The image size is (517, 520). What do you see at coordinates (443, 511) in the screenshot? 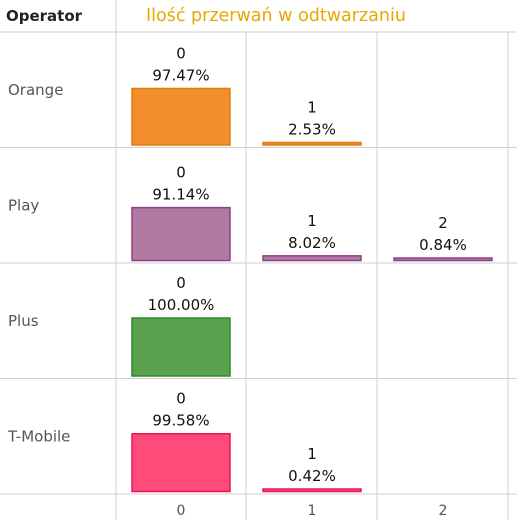
I see `x-tick-label: 2` at bounding box center [443, 511].